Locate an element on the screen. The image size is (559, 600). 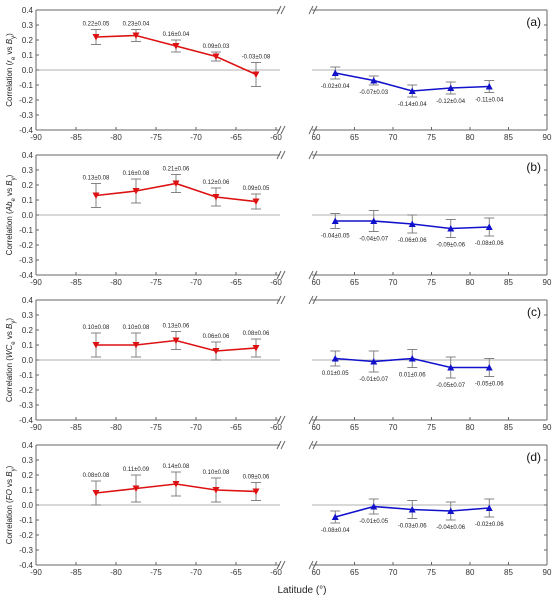
y-tick-label: 0.3 is located at coordinates (28, 460).